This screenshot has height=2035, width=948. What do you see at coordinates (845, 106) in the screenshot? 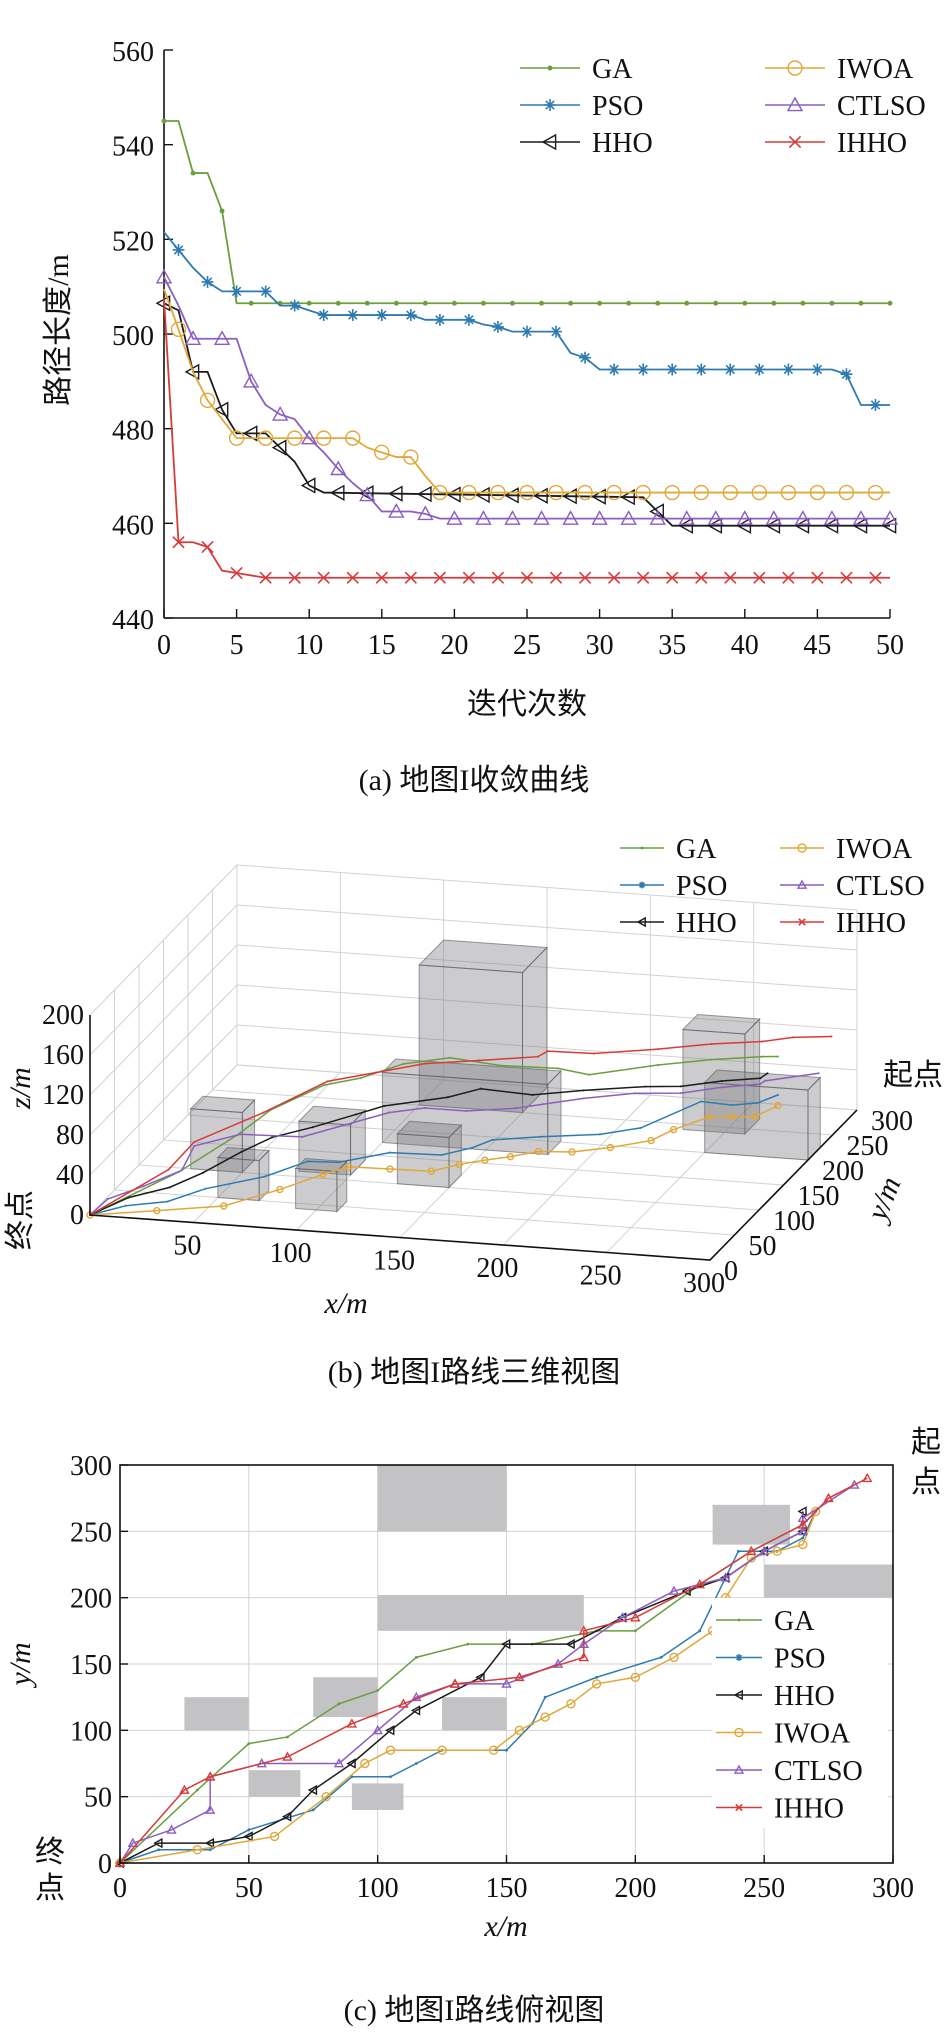
I see `legend-item-ctlso: CTLSO` at bounding box center [845, 106].